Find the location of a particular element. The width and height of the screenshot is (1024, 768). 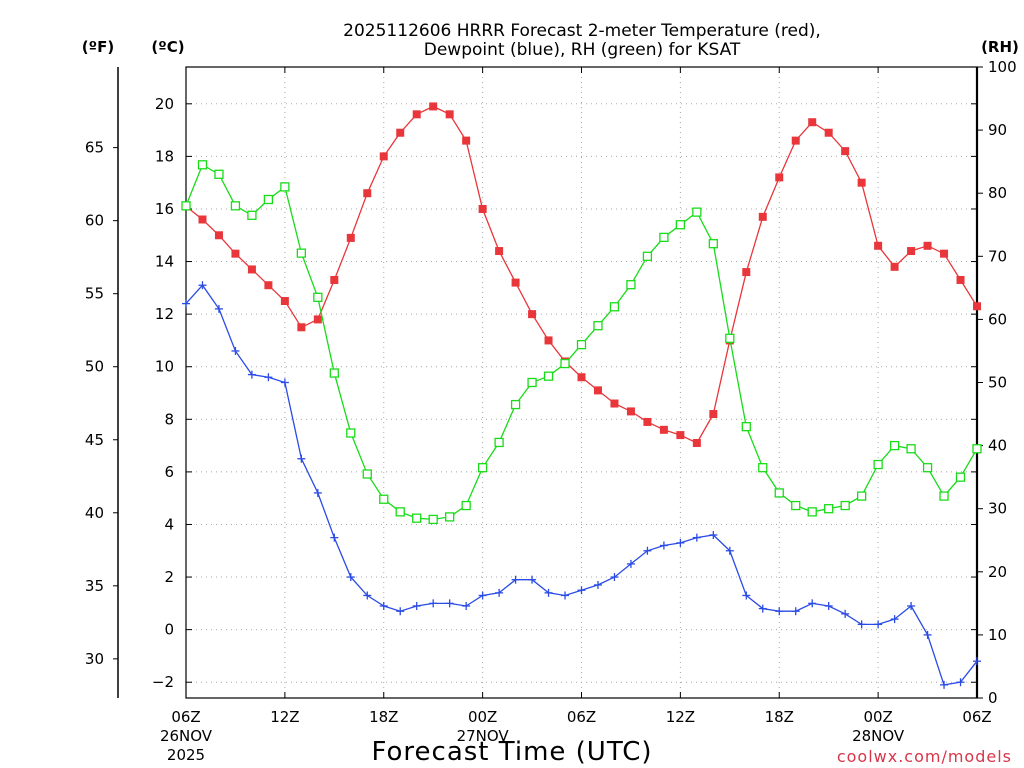

x-year-label: 2025 is located at coordinates (186, 755).